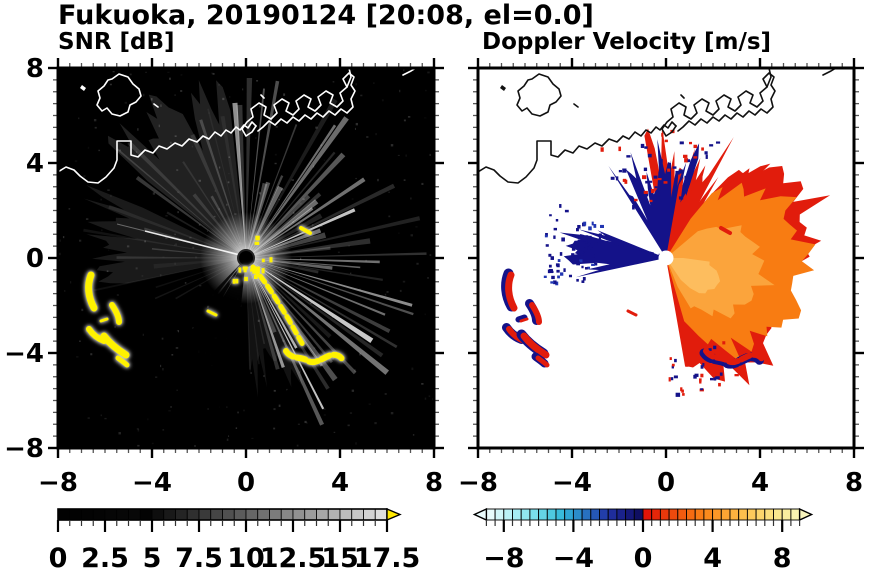 This screenshot has height=570, width=870. What do you see at coordinates (480, 514) in the screenshot?
I see `doppler-colorbar-under-arrow` at bounding box center [480, 514].